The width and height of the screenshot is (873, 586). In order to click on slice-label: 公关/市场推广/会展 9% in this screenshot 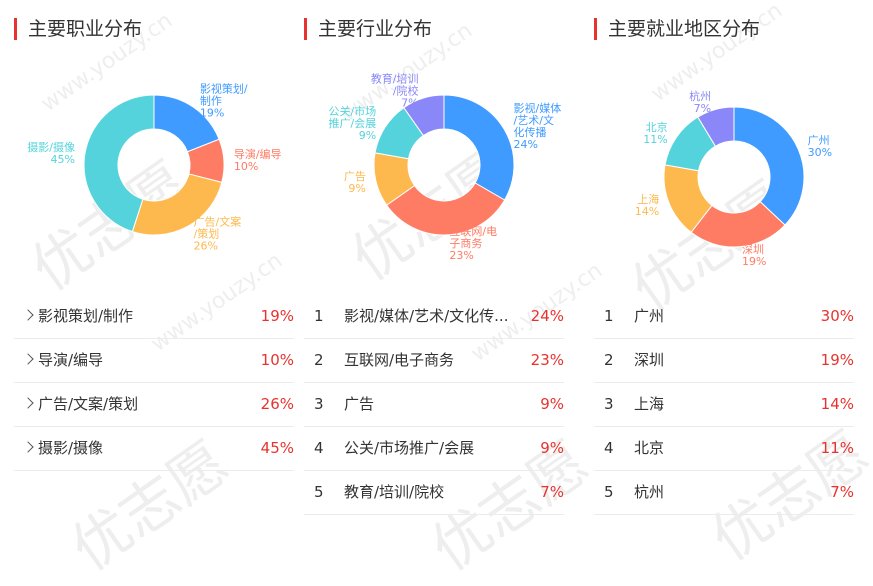, I will do `click(352, 123)`.